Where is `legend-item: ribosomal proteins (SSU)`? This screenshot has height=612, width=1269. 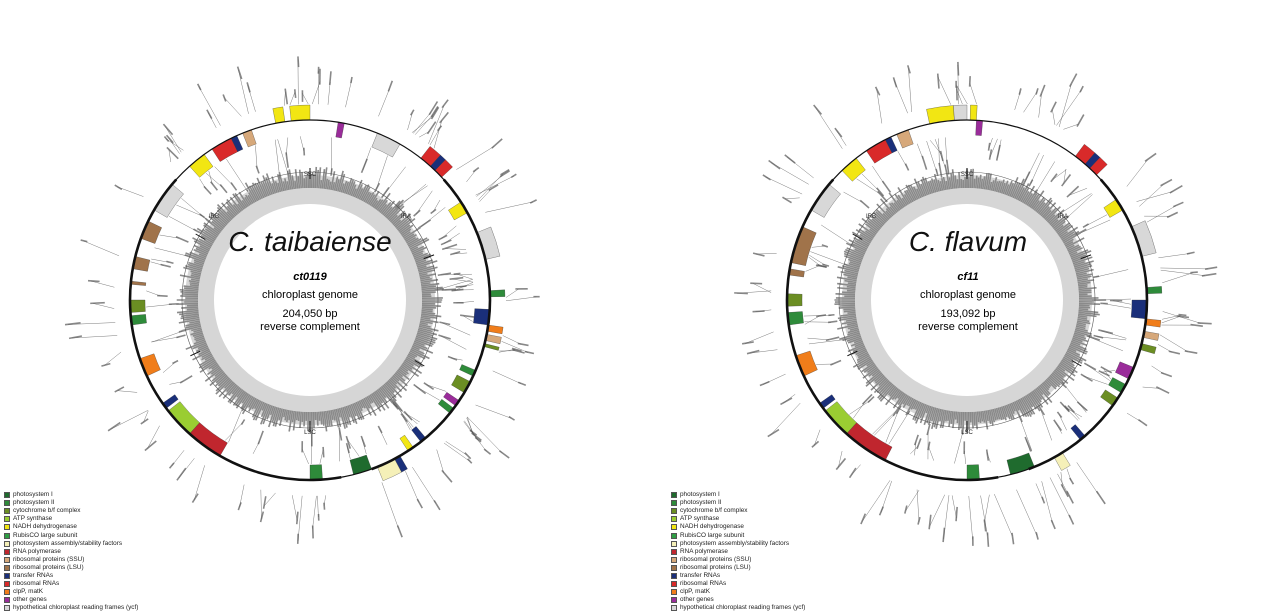
legend-item: ribosomal proteins (SSU) is located at coordinates (738, 560).